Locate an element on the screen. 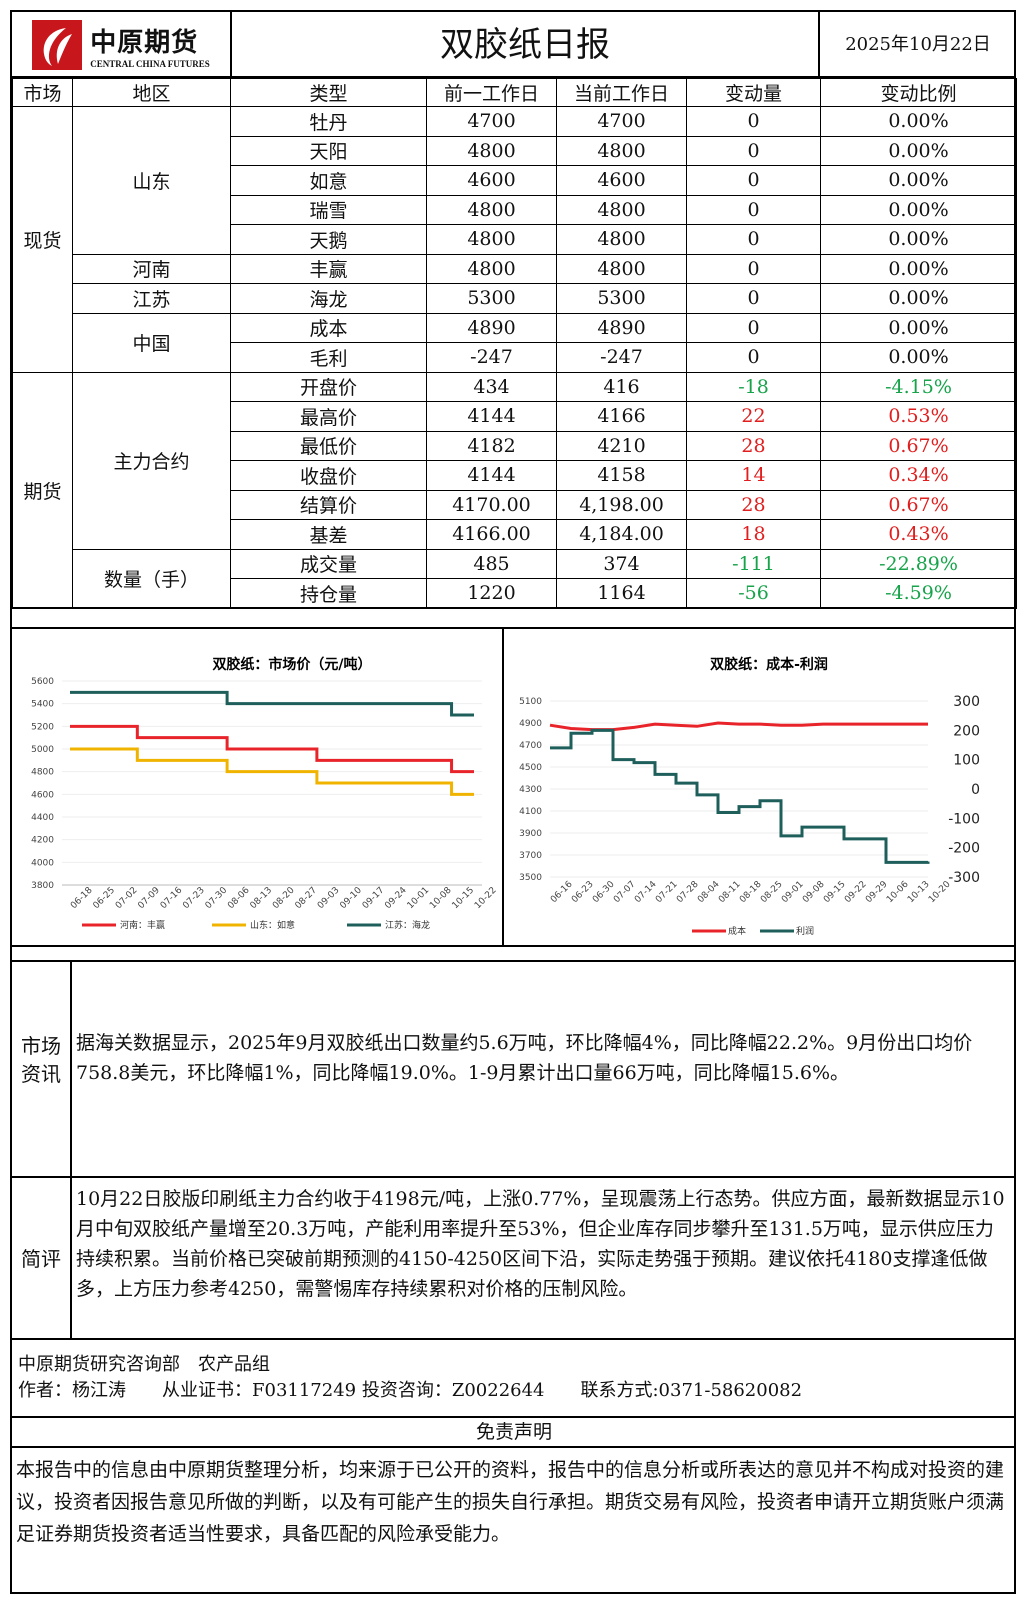 The width and height of the screenshot is (1026, 1604). chart-divider is located at coordinates (503, 788).